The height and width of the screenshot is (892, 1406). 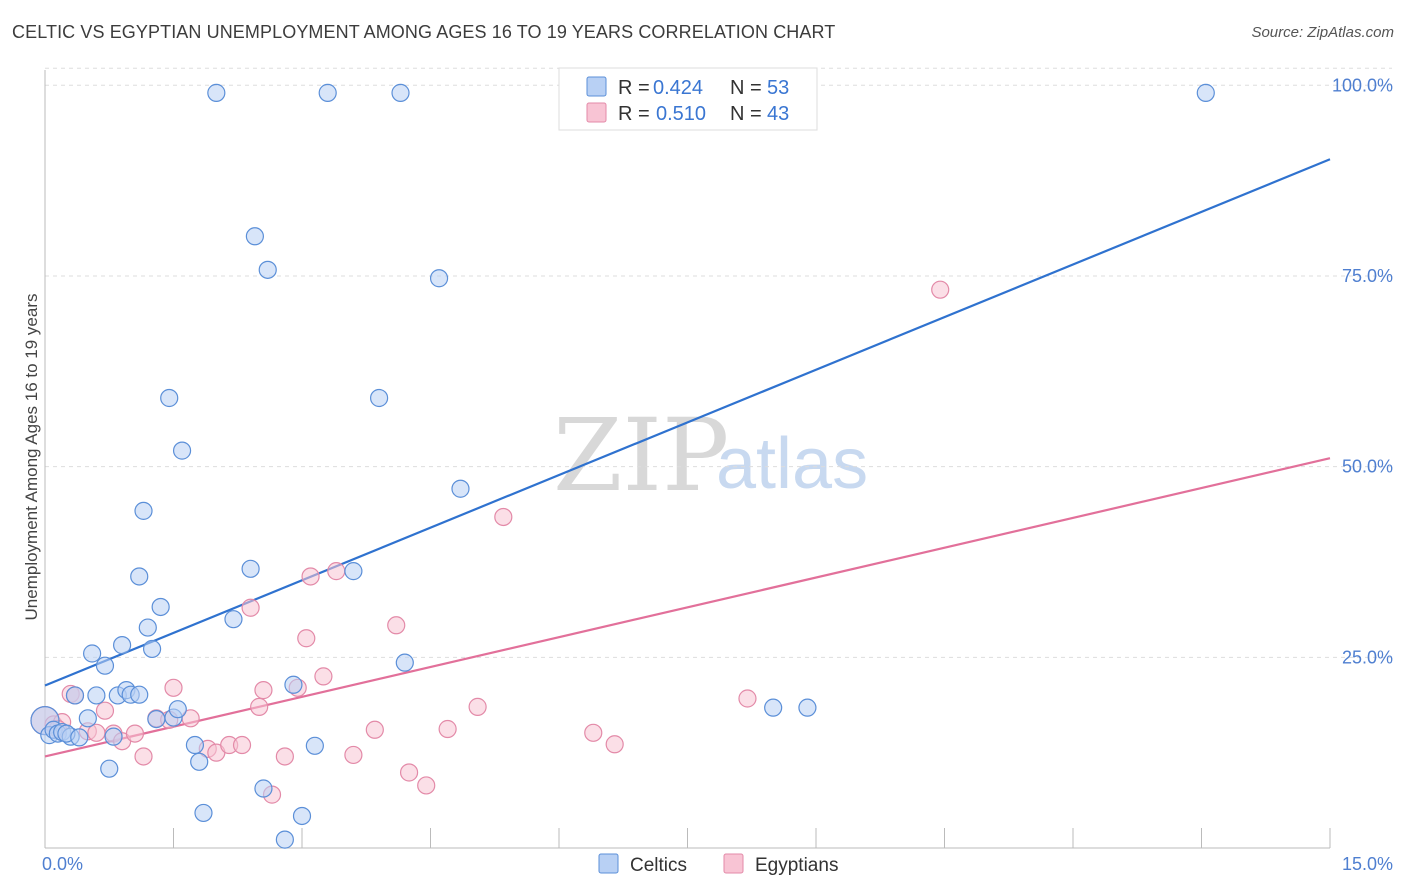 What do you see at coordinates (596, 86) in the screenshot?
I see `legend-celtics-swatch` at bounding box center [596, 86].